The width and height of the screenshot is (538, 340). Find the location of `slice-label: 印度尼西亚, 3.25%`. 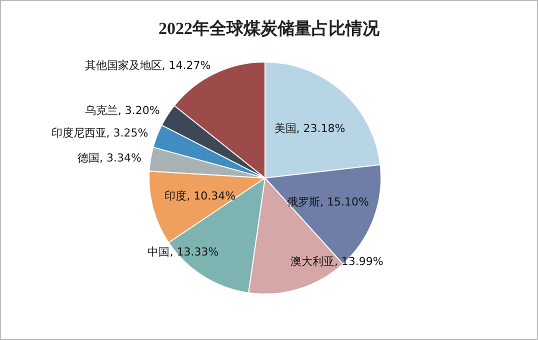

slice-label: 印度尼西亚, 3.25% is located at coordinates (99, 133).